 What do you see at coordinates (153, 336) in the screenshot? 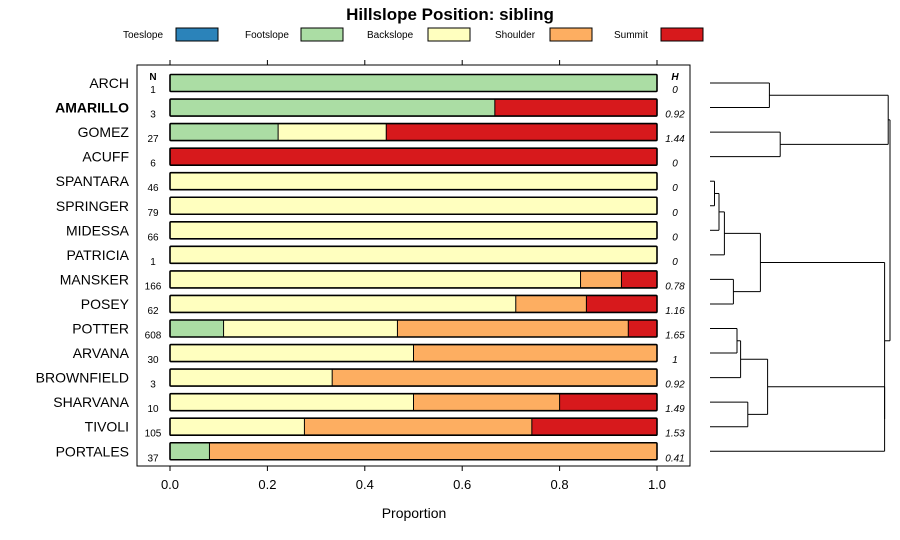
I see `n-value: 608` at bounding box center [153, 336].